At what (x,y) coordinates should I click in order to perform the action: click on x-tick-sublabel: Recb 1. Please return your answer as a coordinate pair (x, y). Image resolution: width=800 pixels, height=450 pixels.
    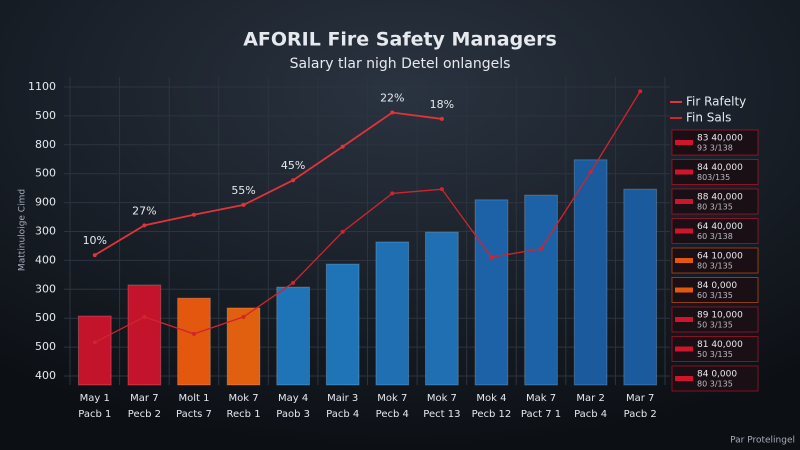
    Looking at the image, I should click on (244, 414).